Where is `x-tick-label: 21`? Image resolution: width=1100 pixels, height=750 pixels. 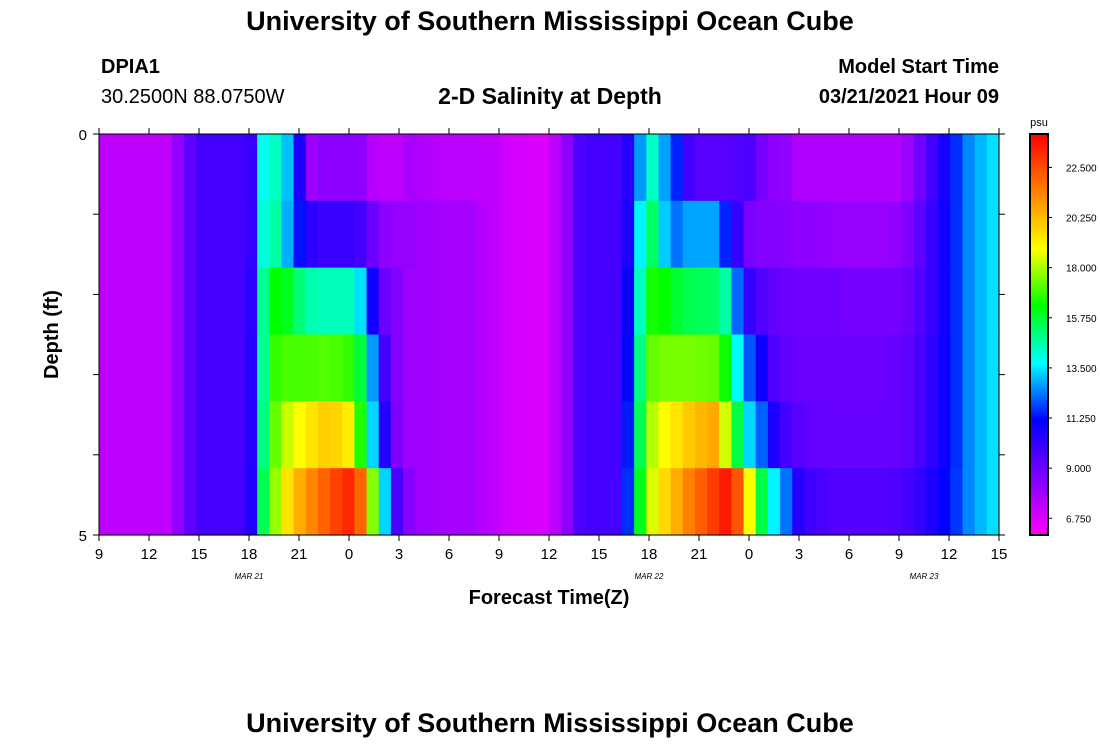 x-tick-label: 21 is located at coordinates (699, 554).